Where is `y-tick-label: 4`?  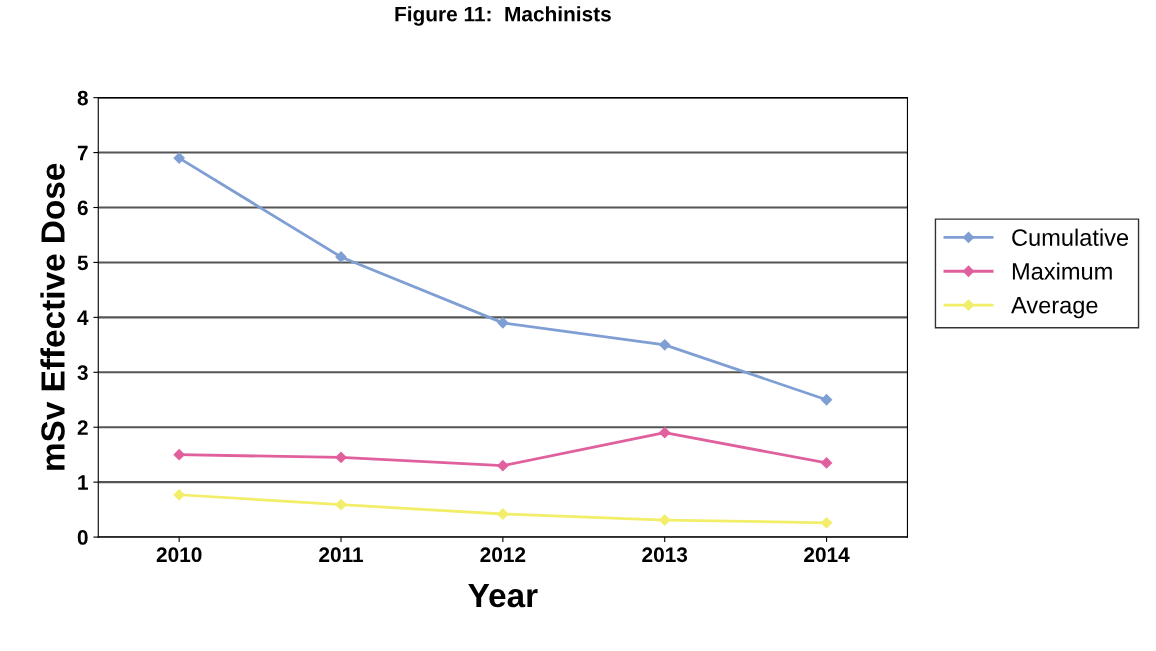 y-tick-label: 4 is located at coordinates (83, 317).